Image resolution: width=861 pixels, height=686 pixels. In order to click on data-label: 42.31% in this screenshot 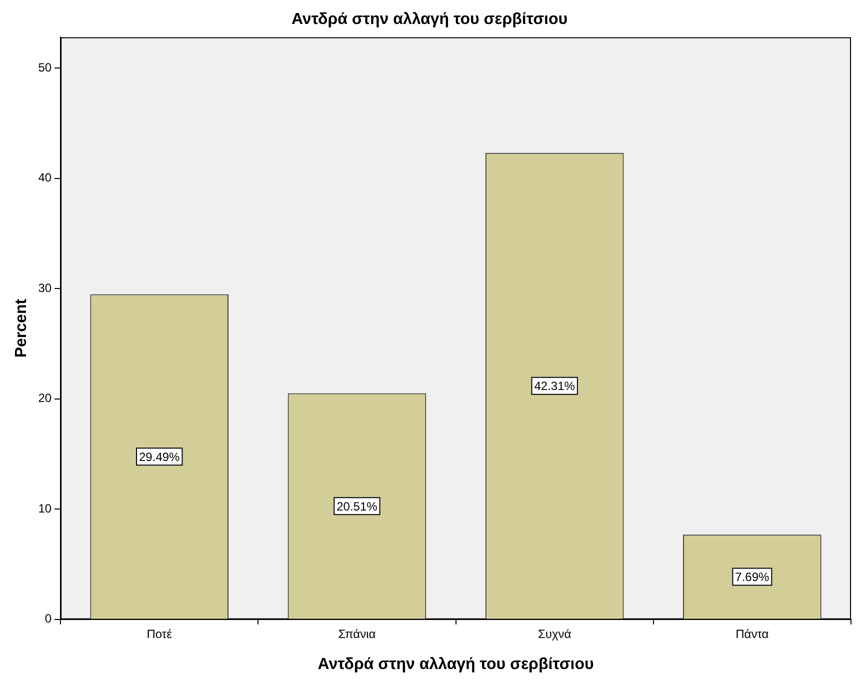, I will do `click(555, 386)`.